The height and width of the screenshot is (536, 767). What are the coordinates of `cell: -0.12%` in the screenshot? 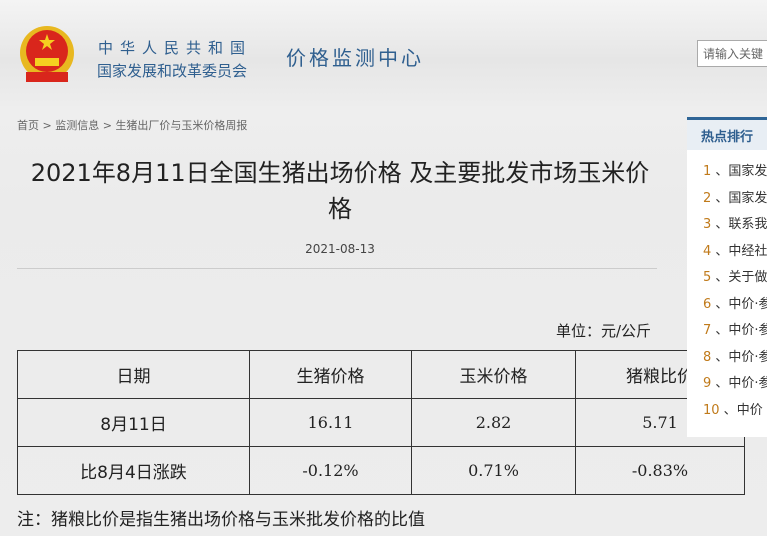 It's located at (330, 470).